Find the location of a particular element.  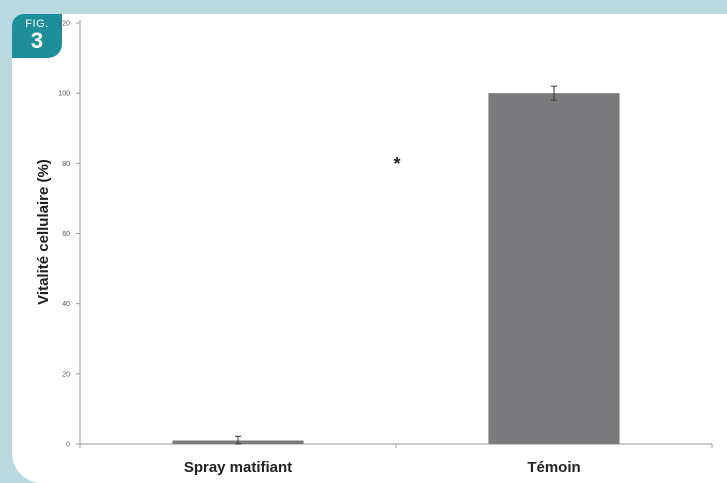

y-tick-label: 60 is located at coordinates (66, 234).